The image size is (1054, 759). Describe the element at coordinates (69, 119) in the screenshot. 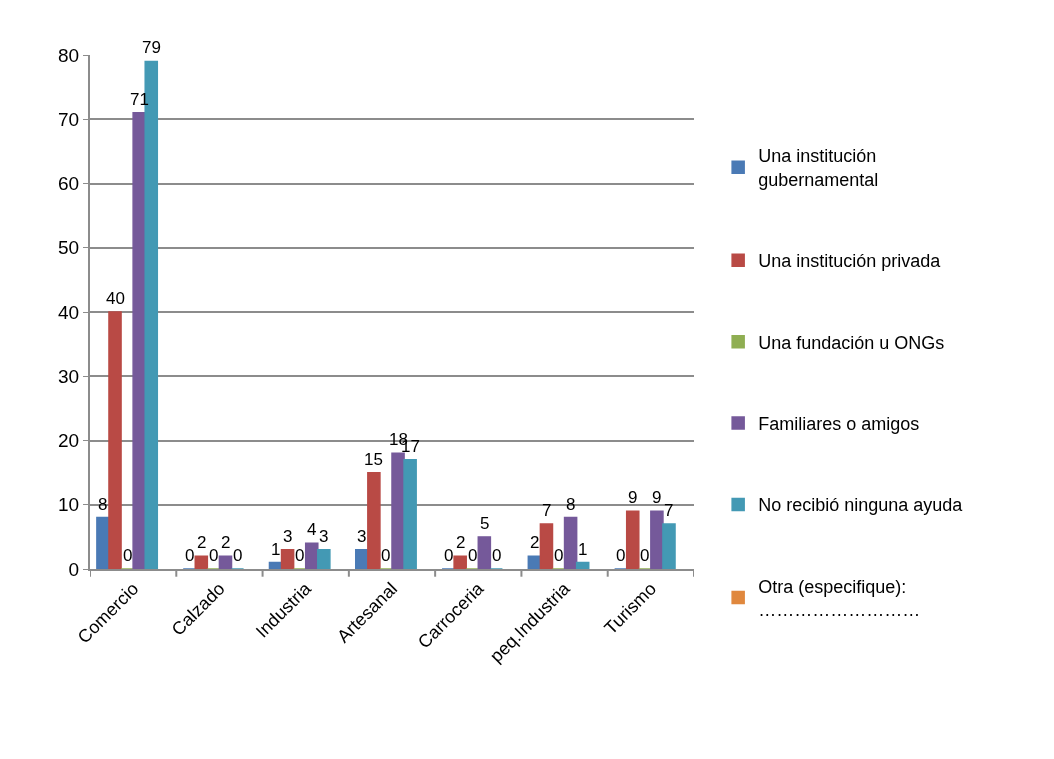

I see `y-tick-label: 70` at that location.